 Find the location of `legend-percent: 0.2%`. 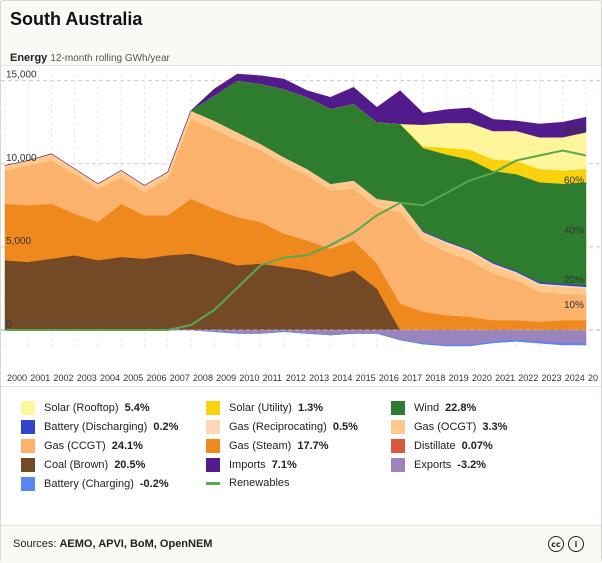

legend-percent: 0.2% is located at coordinates (166, 427).